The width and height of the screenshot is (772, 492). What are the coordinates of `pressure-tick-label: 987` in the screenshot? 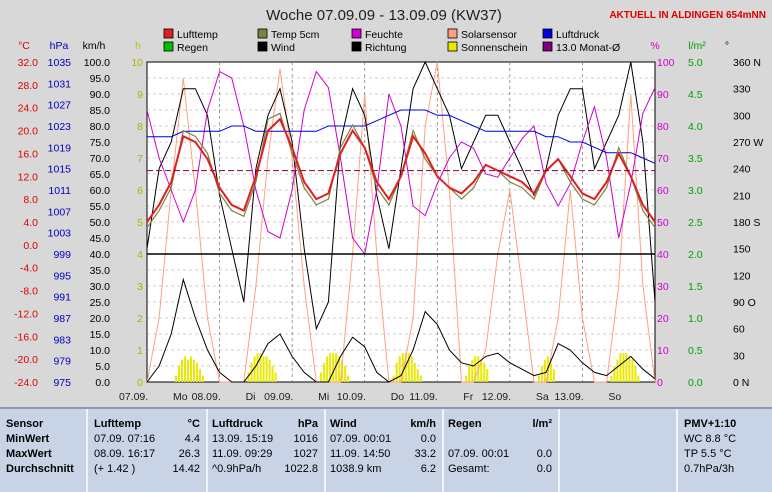 It's located at (62, 319).